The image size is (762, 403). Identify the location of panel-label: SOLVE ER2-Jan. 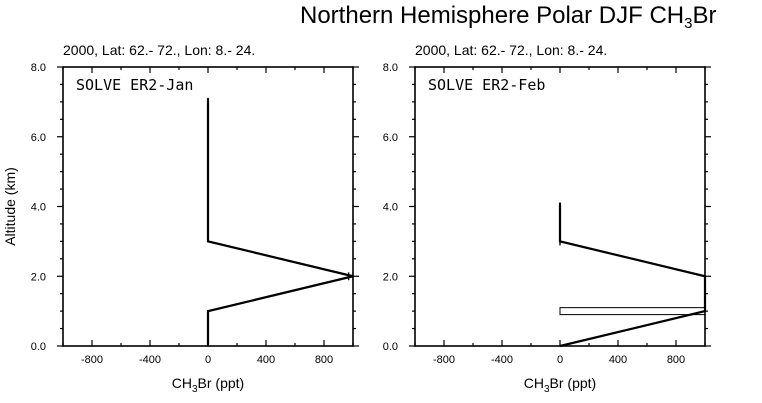
(134, 85).